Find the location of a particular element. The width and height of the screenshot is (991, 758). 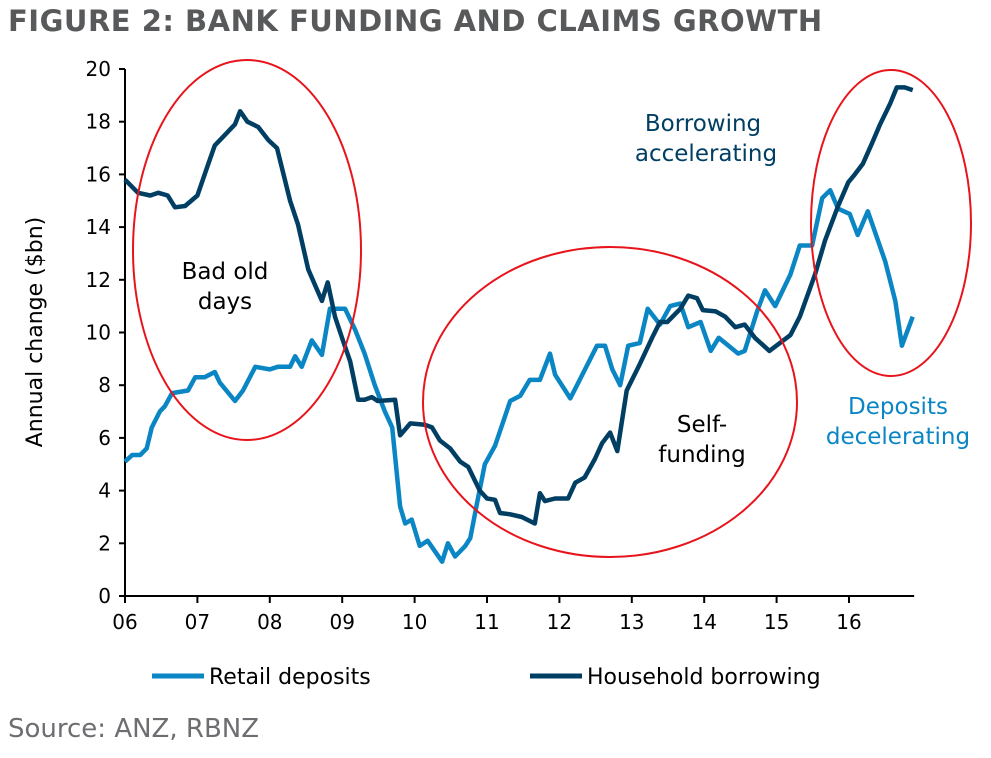

annotation-line: accelerating is located at coordinates (706, 154).